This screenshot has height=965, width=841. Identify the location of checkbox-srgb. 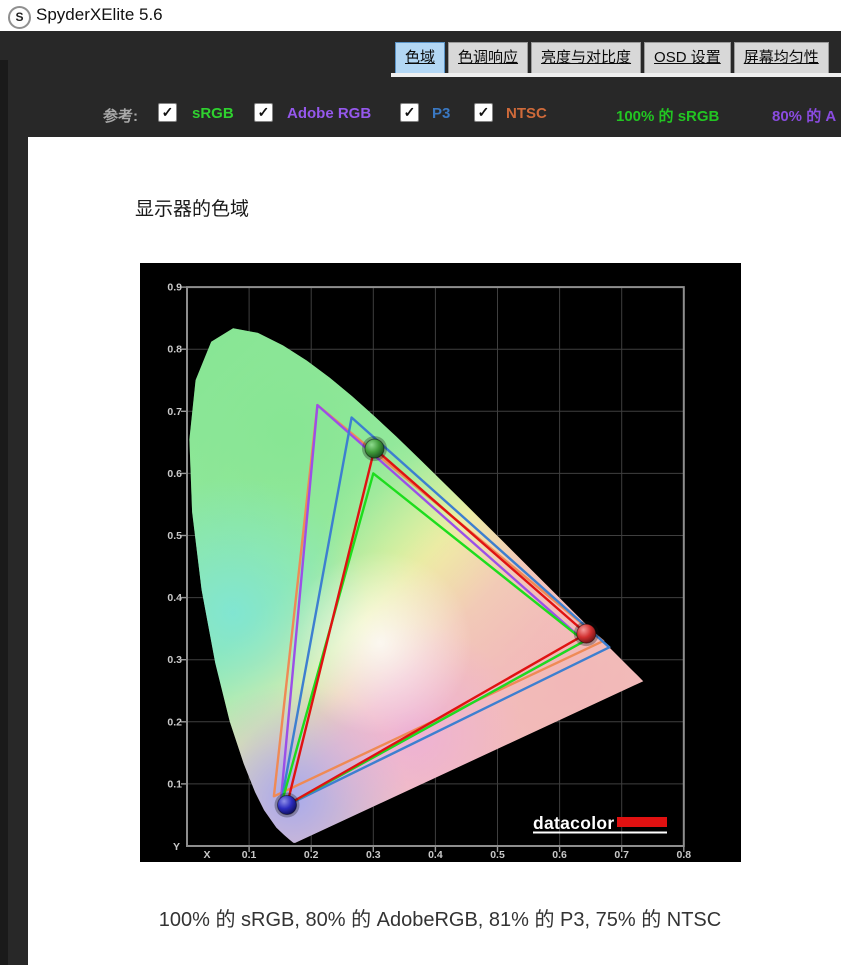
(167, 112).